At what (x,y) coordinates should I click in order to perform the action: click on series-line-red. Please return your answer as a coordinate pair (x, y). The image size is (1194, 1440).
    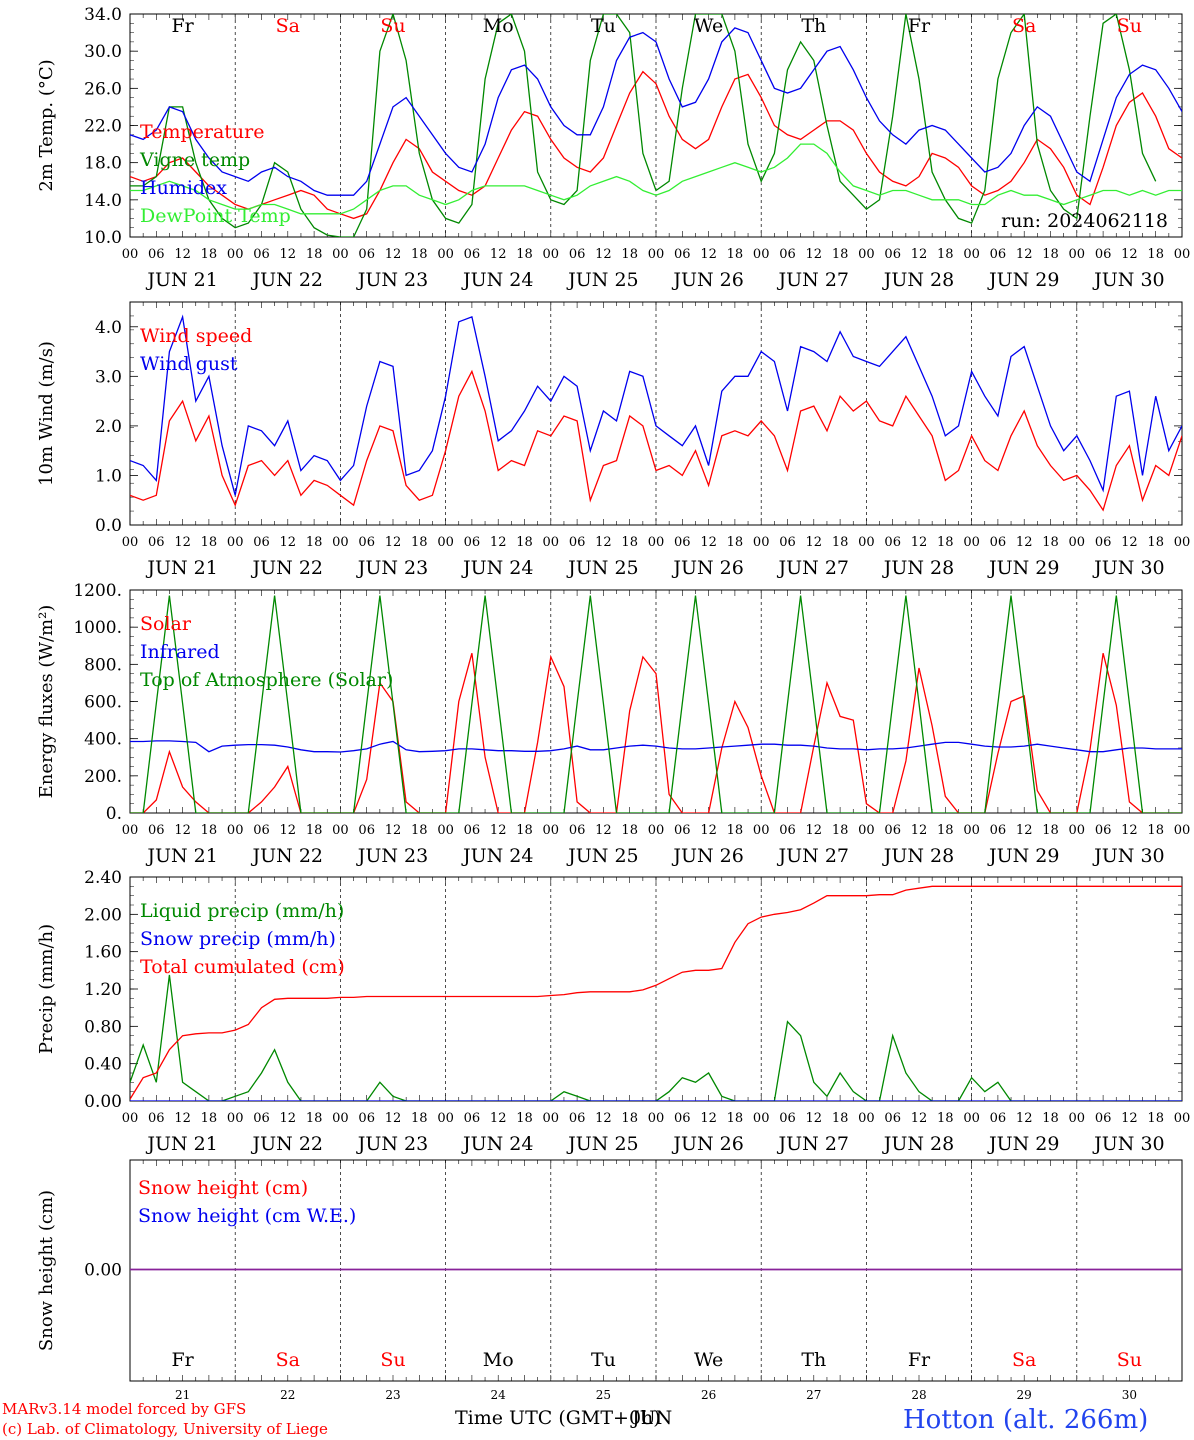
    Looking at the image, I should click on (656, 145).